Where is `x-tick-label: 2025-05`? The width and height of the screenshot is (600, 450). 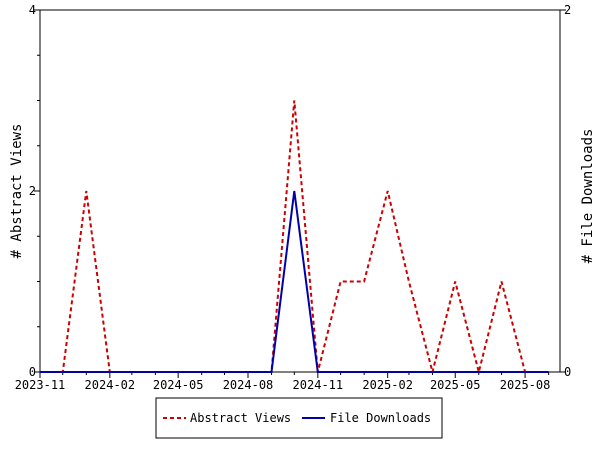 x-tick-label: 2025-05 is located at coordinates (455, 385).